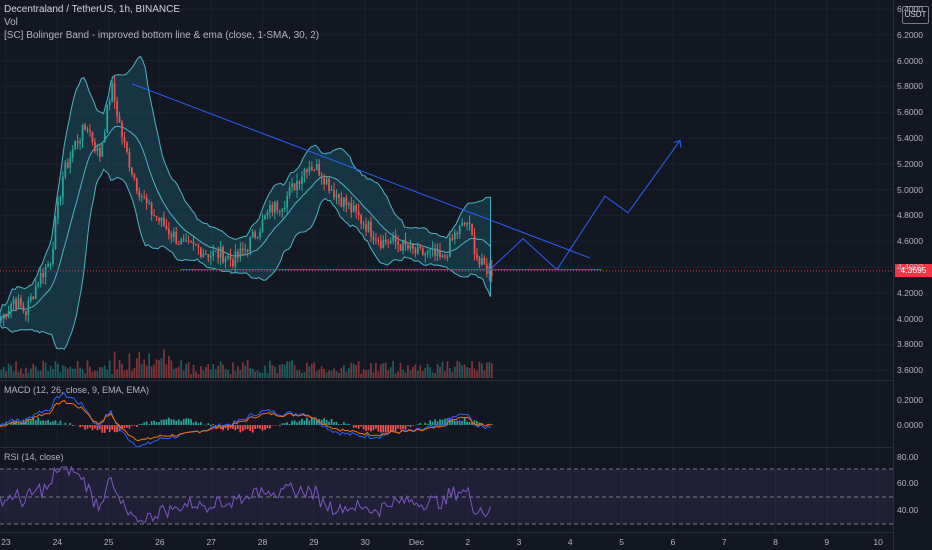 The height and width of the screenshot is (550, 932). Describe the element at coordinates (34, 457) in the screenshot. I see `rsi-label: RSI (14, close)` at that location.